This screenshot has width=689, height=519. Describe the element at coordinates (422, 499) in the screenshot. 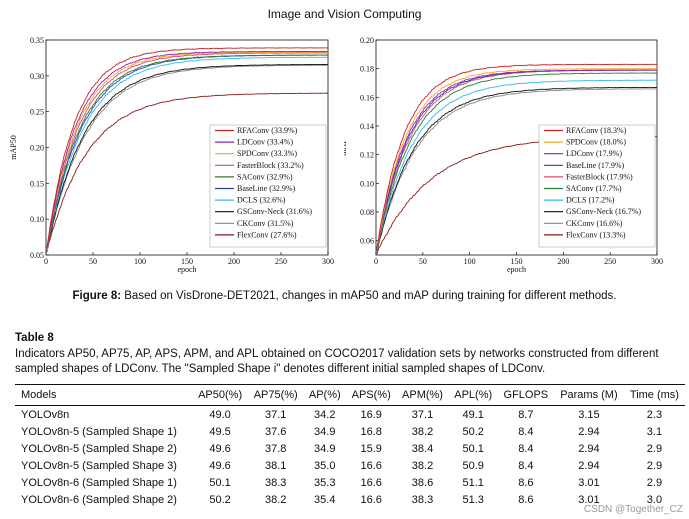

I see `cell-apm: 38.3` at that location.